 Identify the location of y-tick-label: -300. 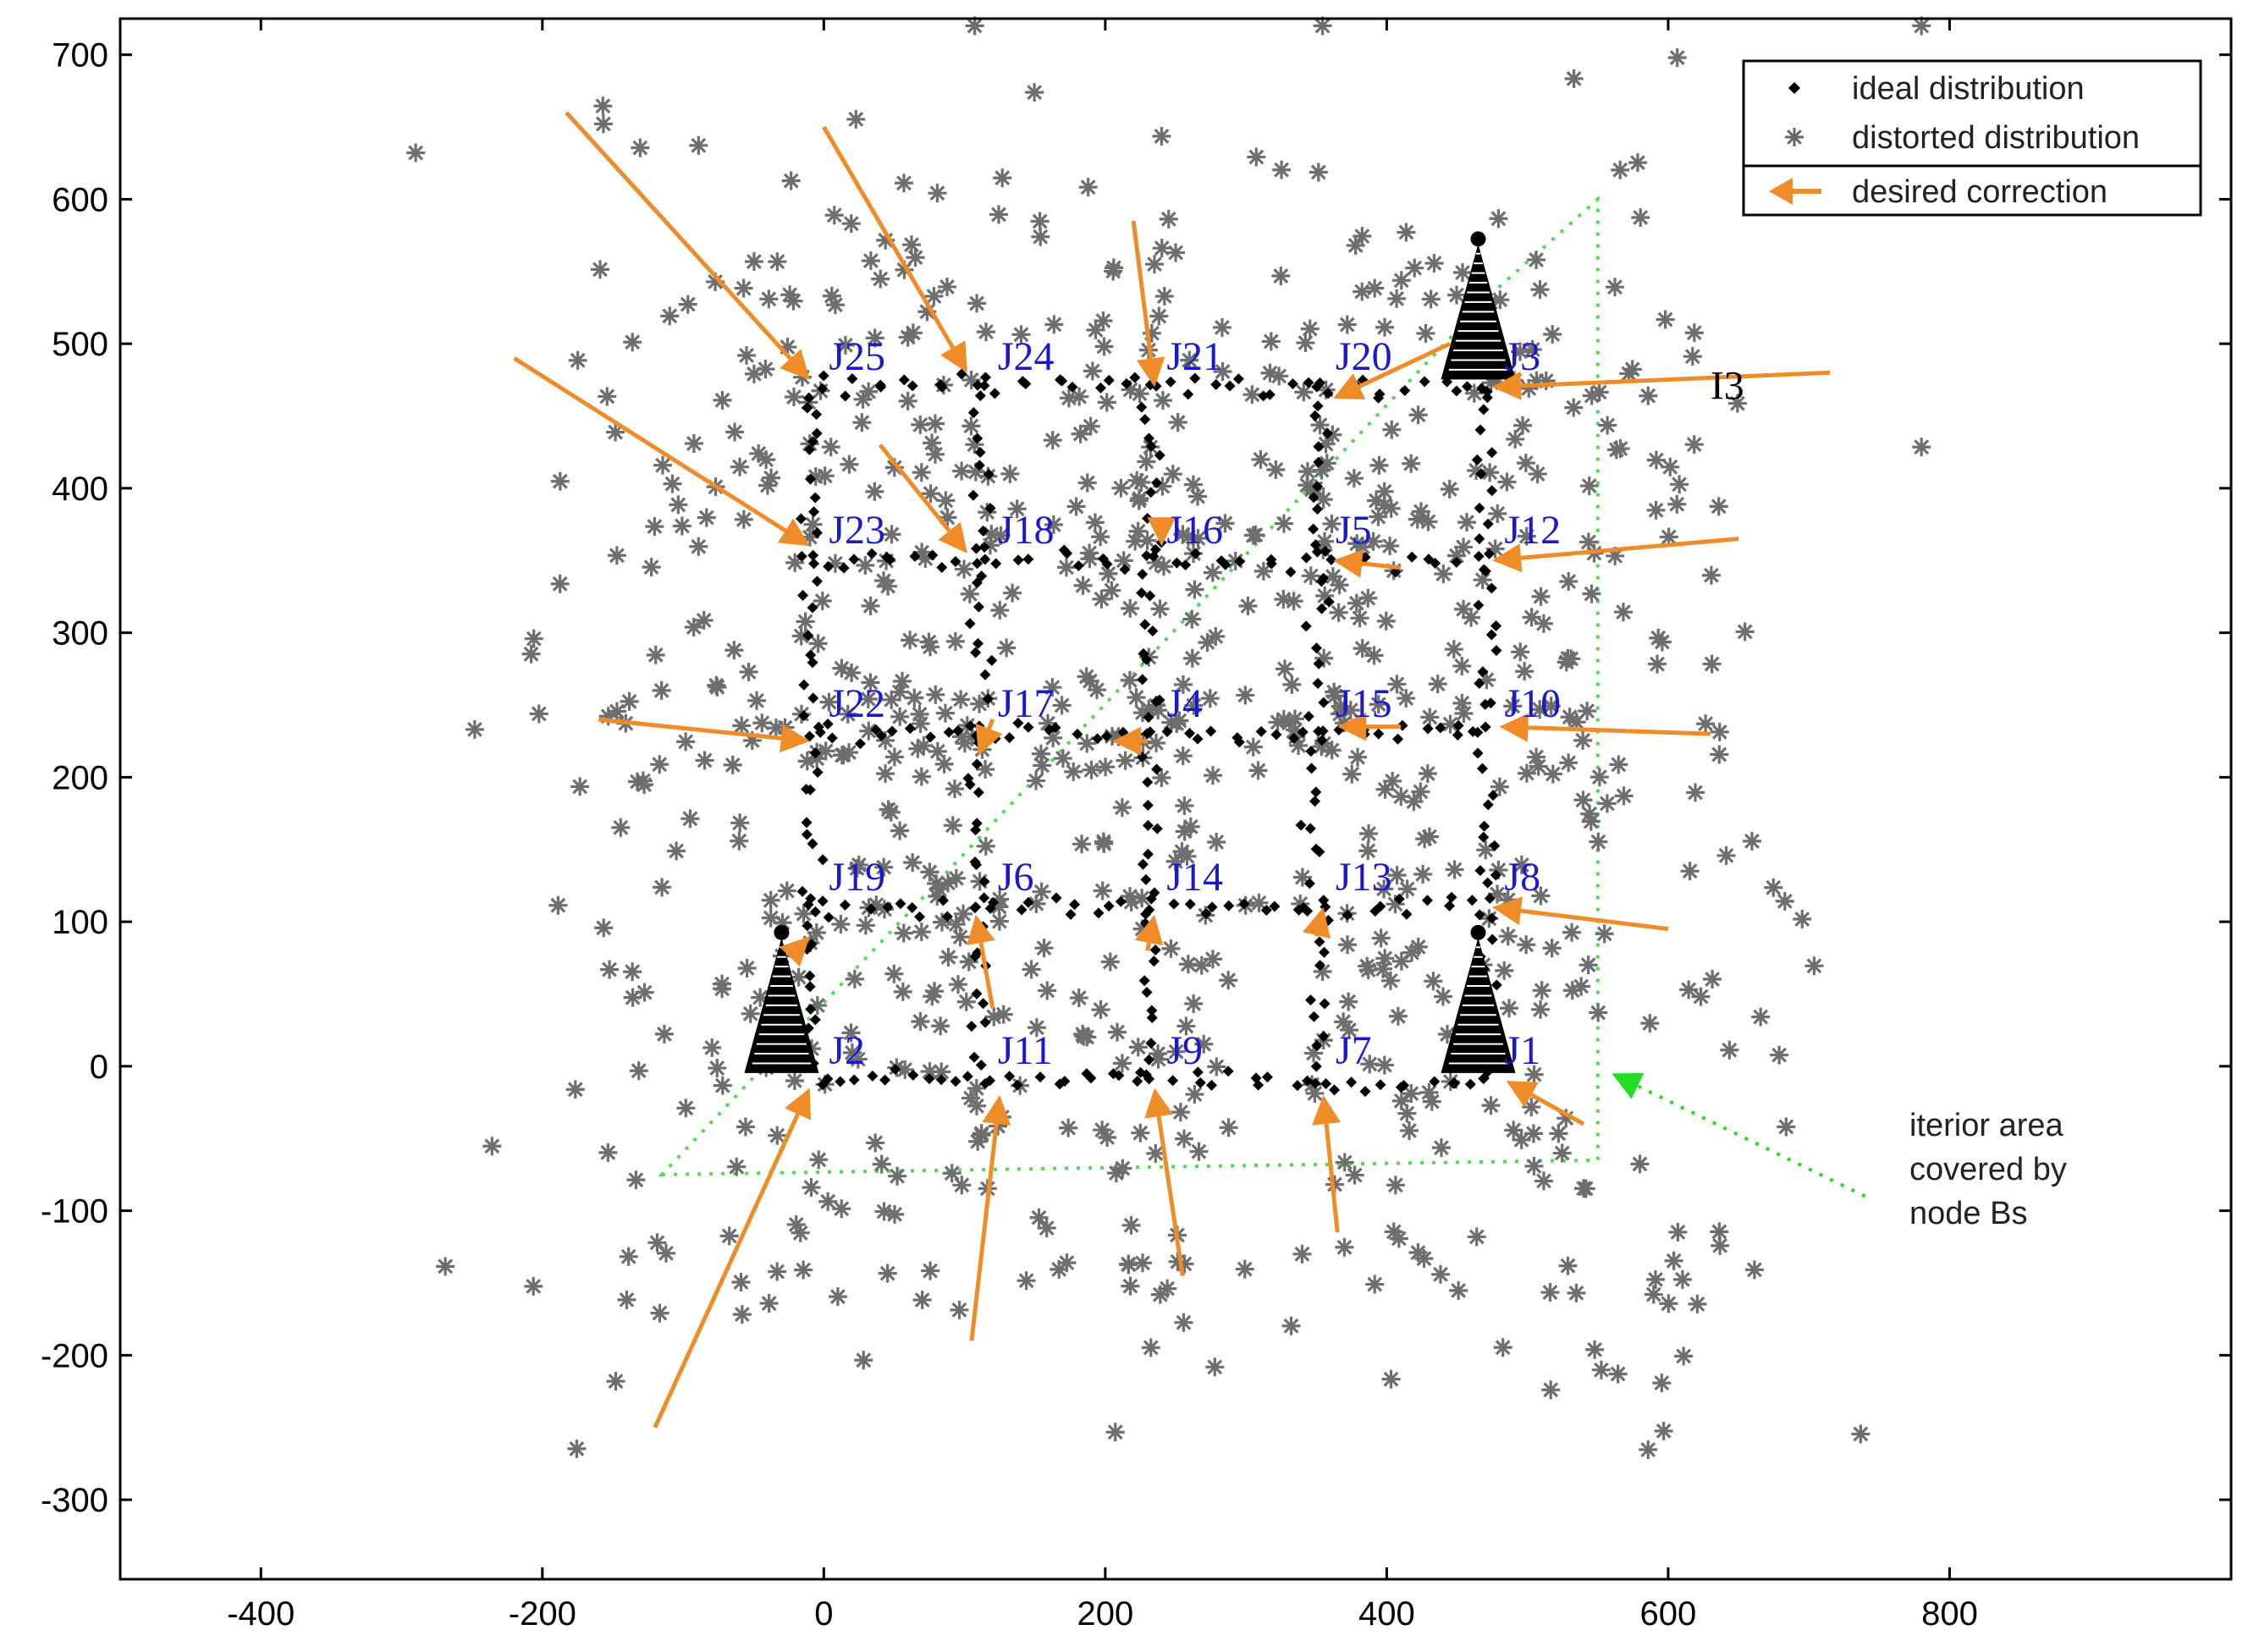
(74, 1500).